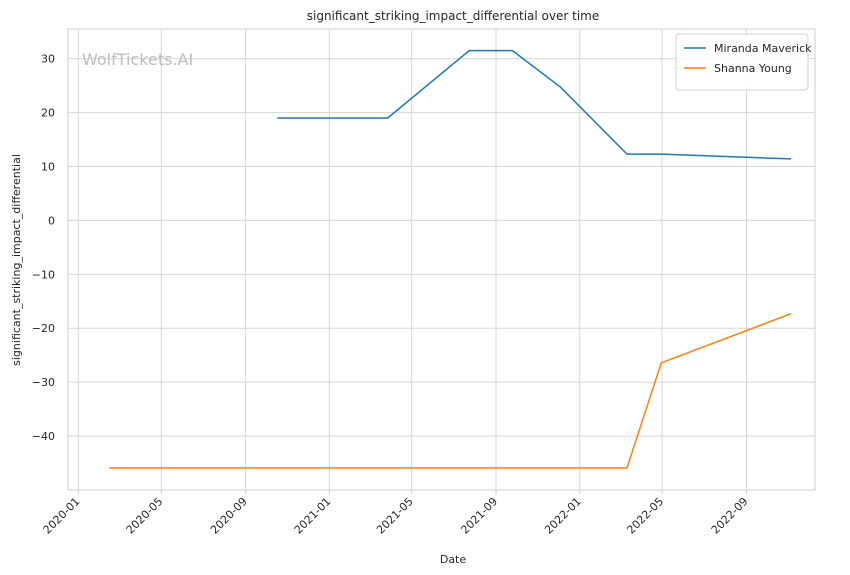 Image resolution: width=850 pixels, height=575 pixels. I want to click on y-axis-label: significant_striking_impact_differential, so click(16, 260).